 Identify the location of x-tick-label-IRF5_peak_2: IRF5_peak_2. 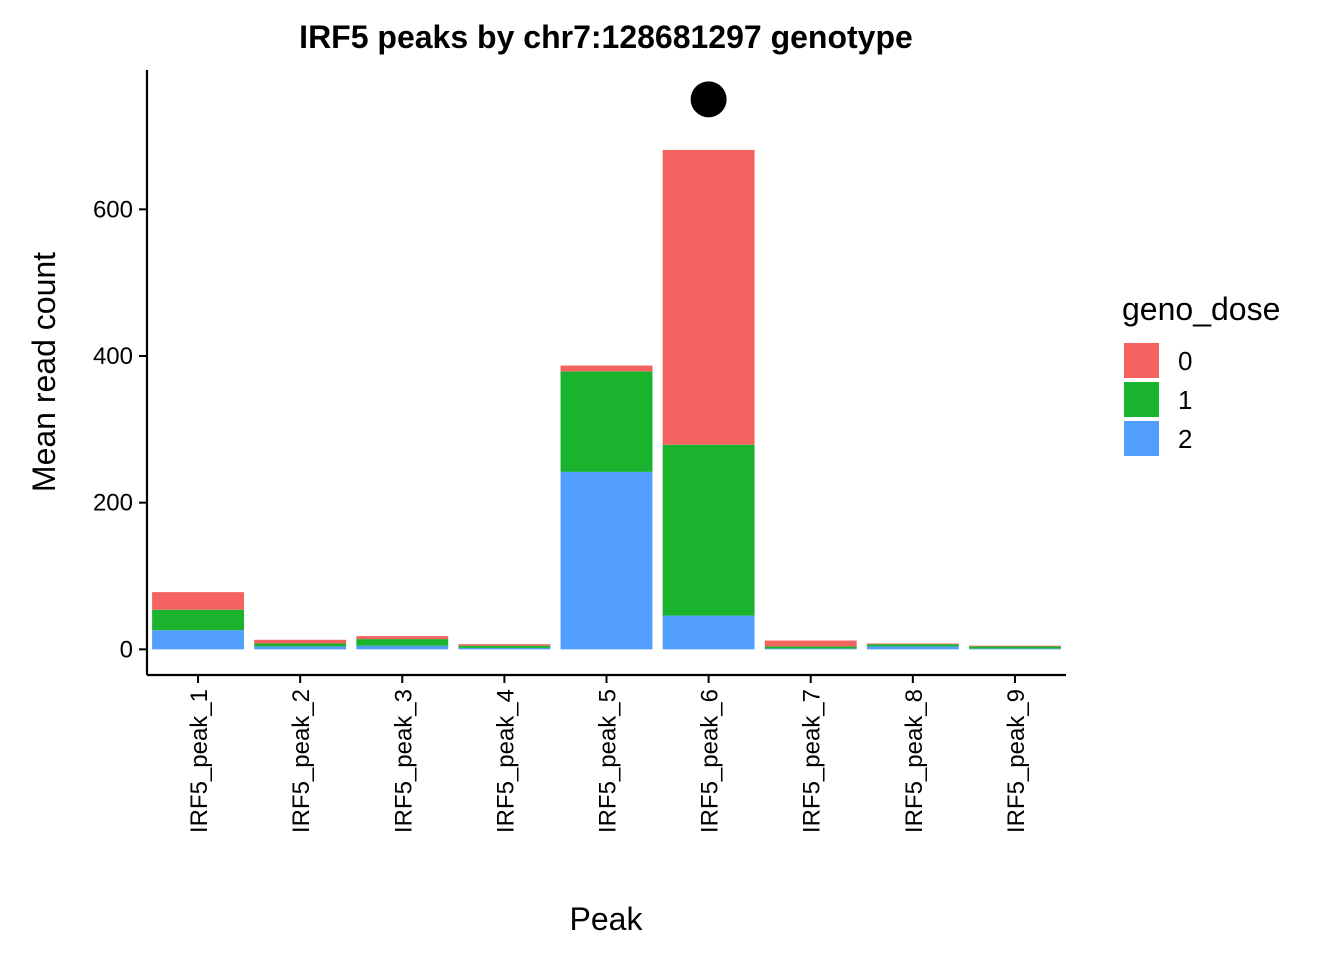
(301, 761).